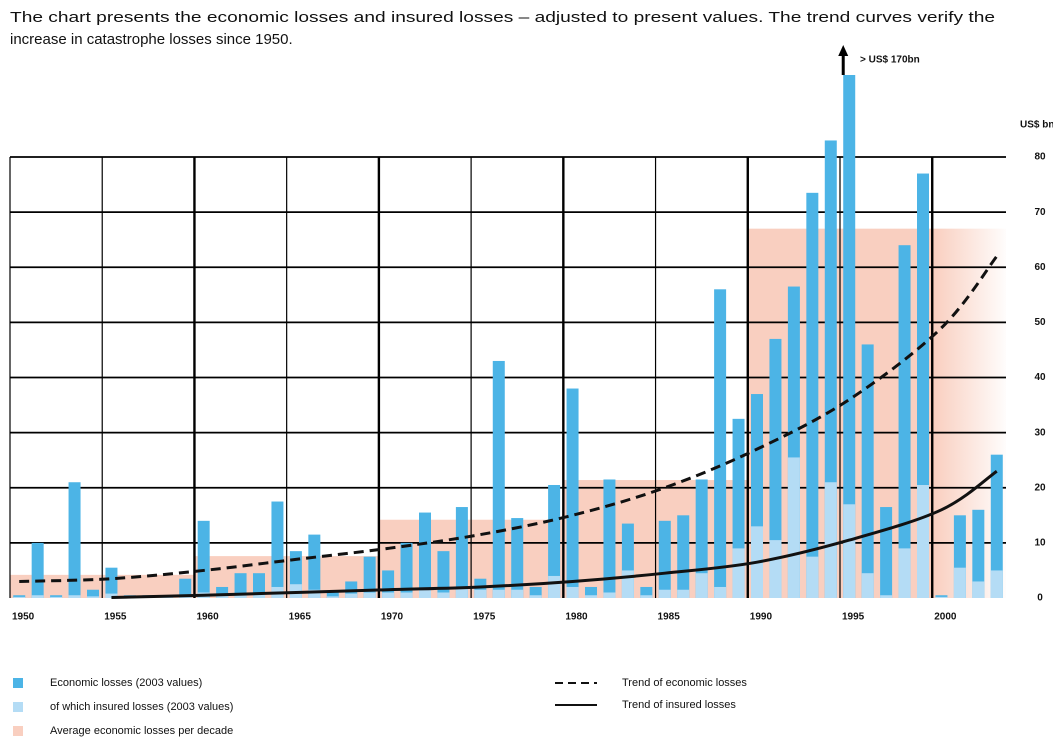 The image size is (1053, 740). I want to click on x-tick-label: 2000, so click(945, 617).